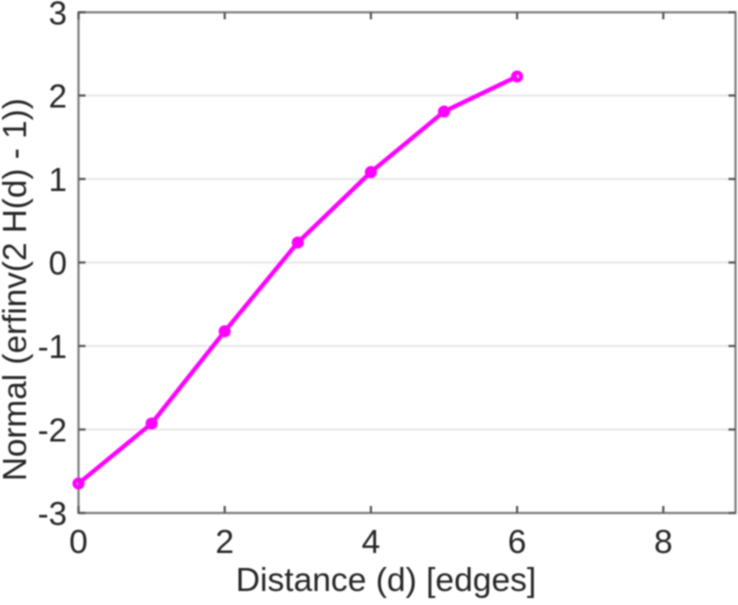  What do you see at coordinates (52, 513) in the screenshot?
I see `svg-text: -3` at bounding box center [52, 513].